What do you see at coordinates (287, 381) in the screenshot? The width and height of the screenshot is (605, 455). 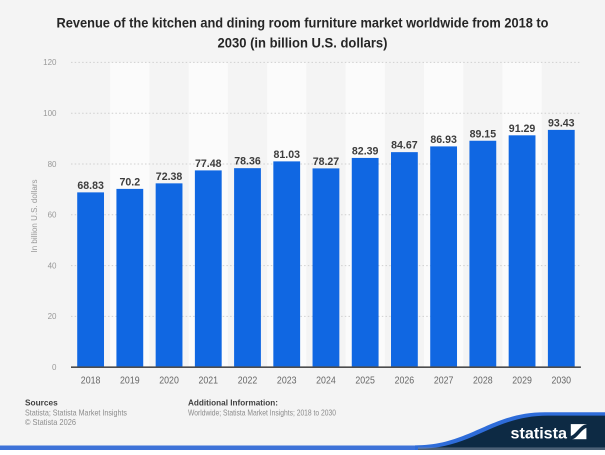 I see `svg-text: 2023` at bounding box center [287, 381].